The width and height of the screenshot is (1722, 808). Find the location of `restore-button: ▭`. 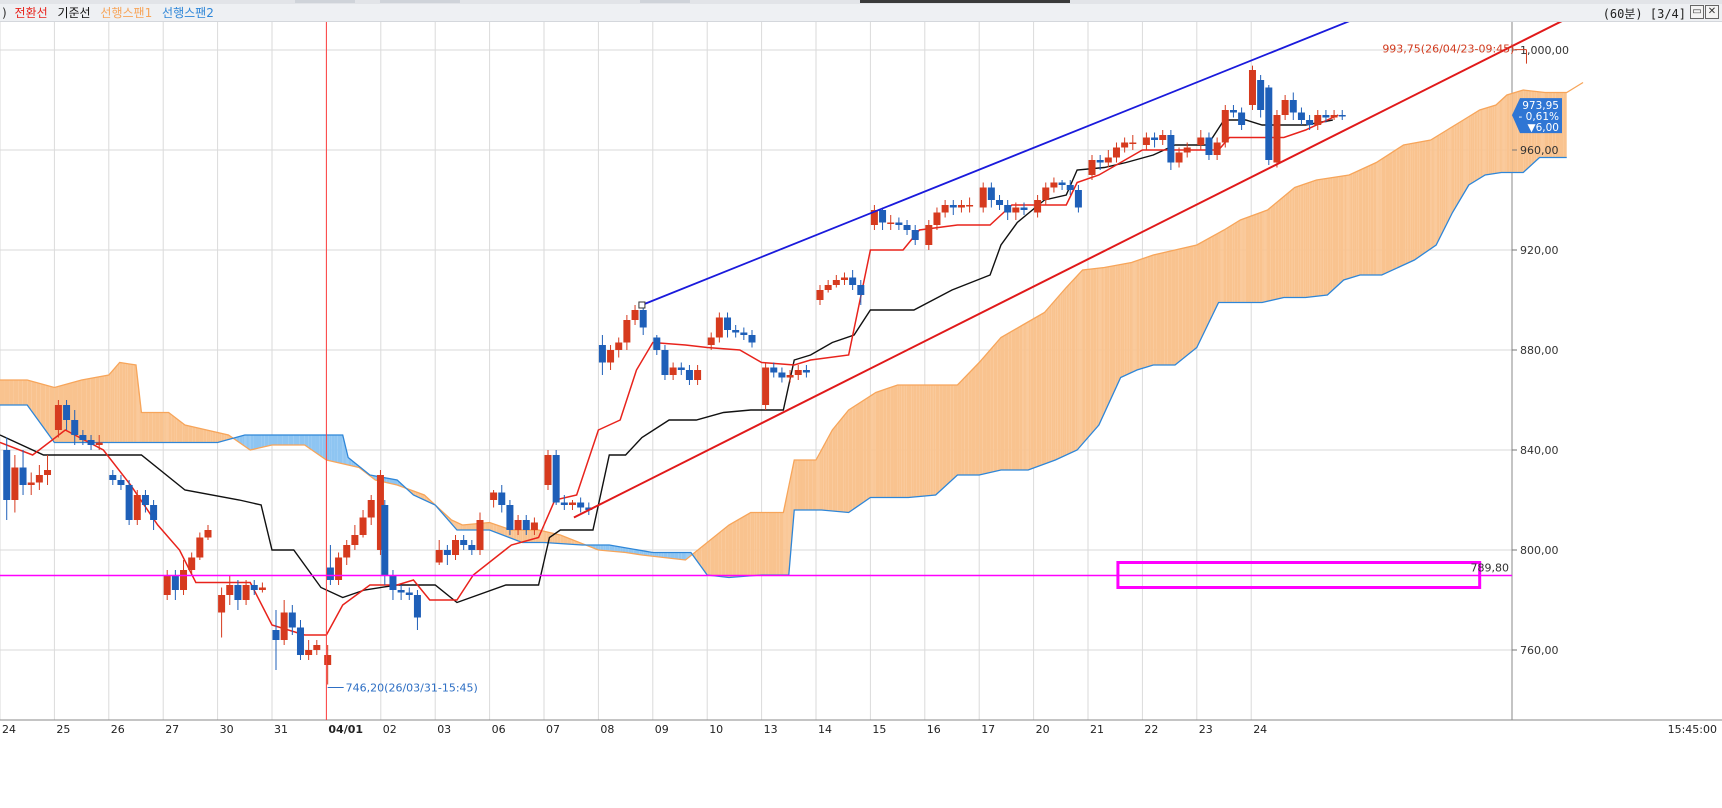

restore-button: ▭ is located at coordinates (1697, 12).